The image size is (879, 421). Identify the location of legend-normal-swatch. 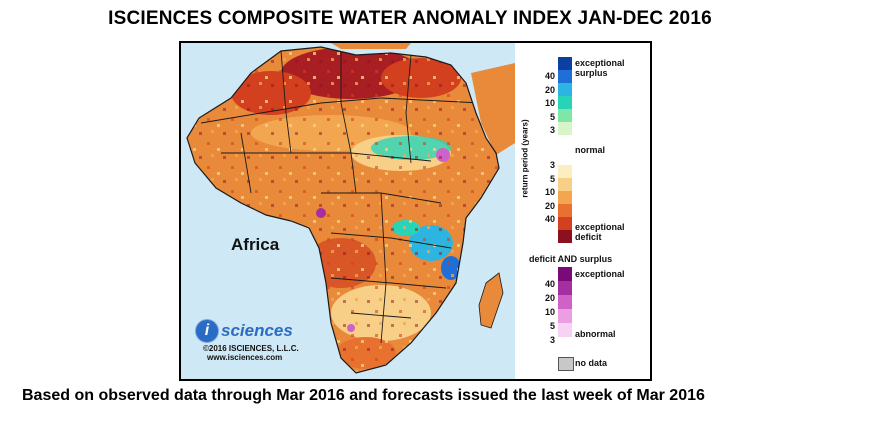
(565, 150).